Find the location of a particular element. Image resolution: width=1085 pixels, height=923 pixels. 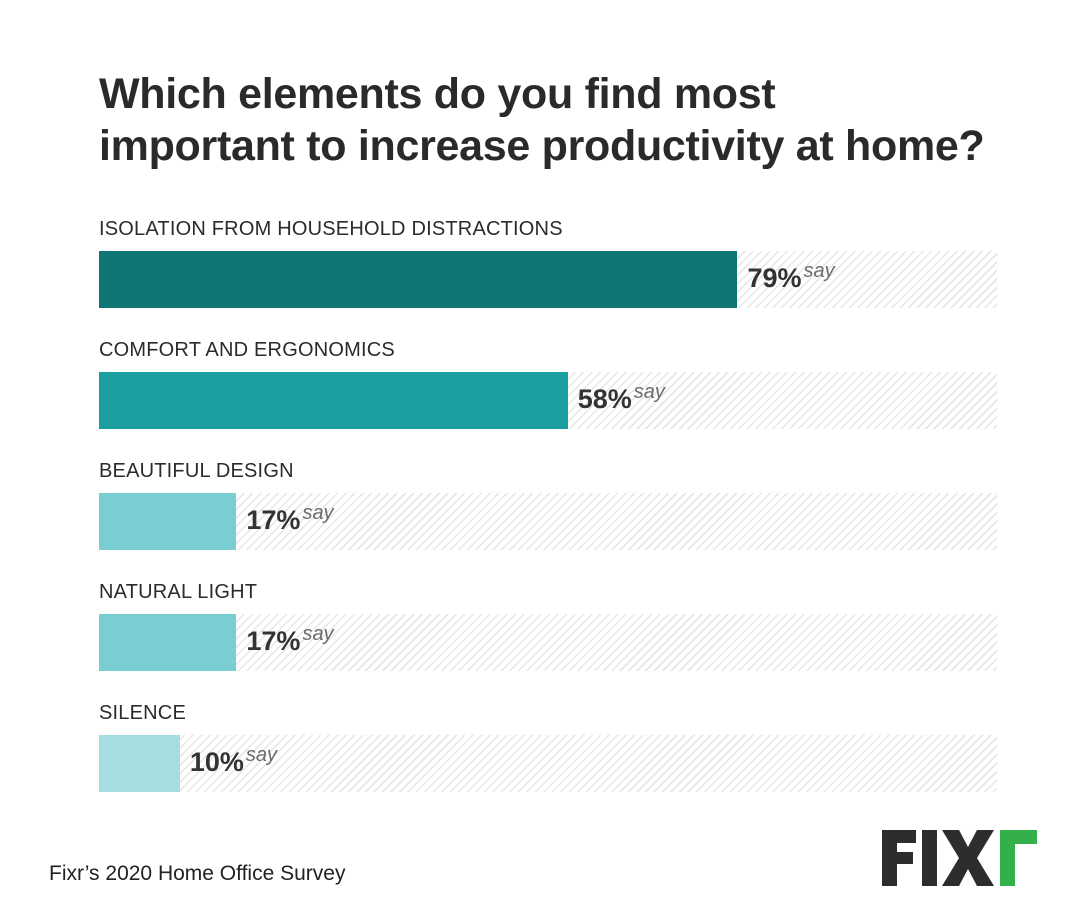

logo-letter-i is located at coordinates (929, 858).